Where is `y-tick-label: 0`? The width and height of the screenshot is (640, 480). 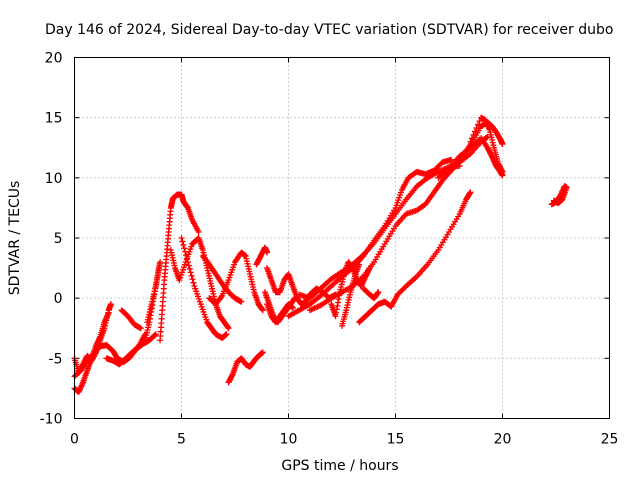
y-tick-label: 0 is located at coordinates (58, 299).